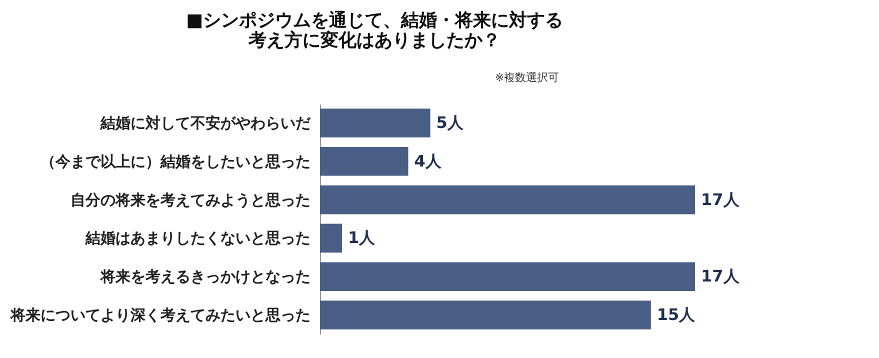 This screenshot has height=358, width=879. Describe the element at coordinates (206, 123) in the screenshot. I see `y-tick-label: 結婚に対して不安がやわらいだ` at that location.